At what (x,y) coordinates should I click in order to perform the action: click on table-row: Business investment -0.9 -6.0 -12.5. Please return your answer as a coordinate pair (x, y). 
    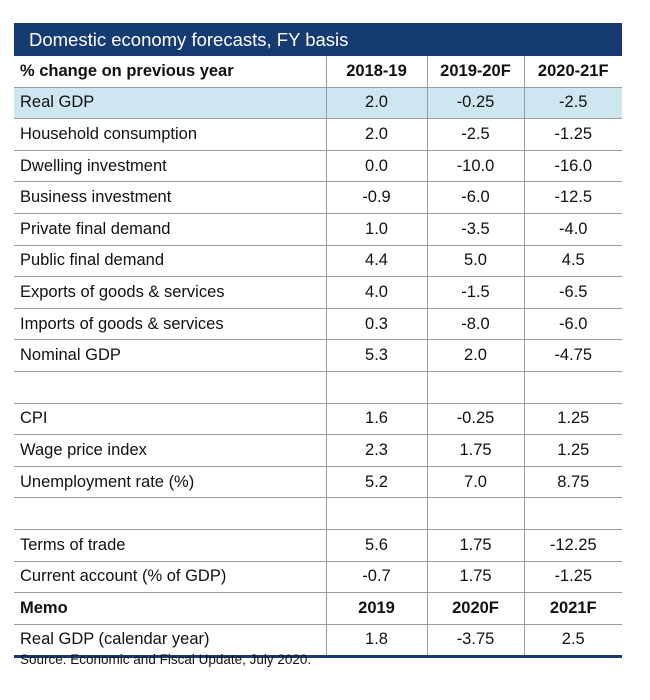
    Looking at the image, I should click on (318, 197).